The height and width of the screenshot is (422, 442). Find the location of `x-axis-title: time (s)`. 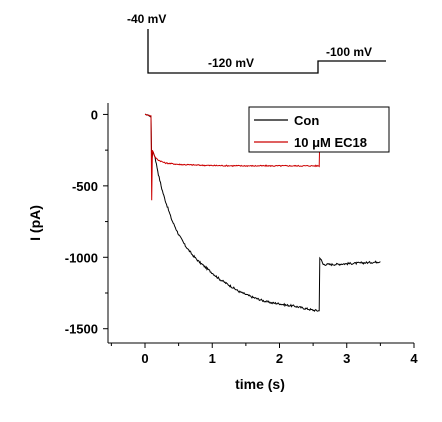

x-axis-title: time (s) is located at coordinates (260, 384).